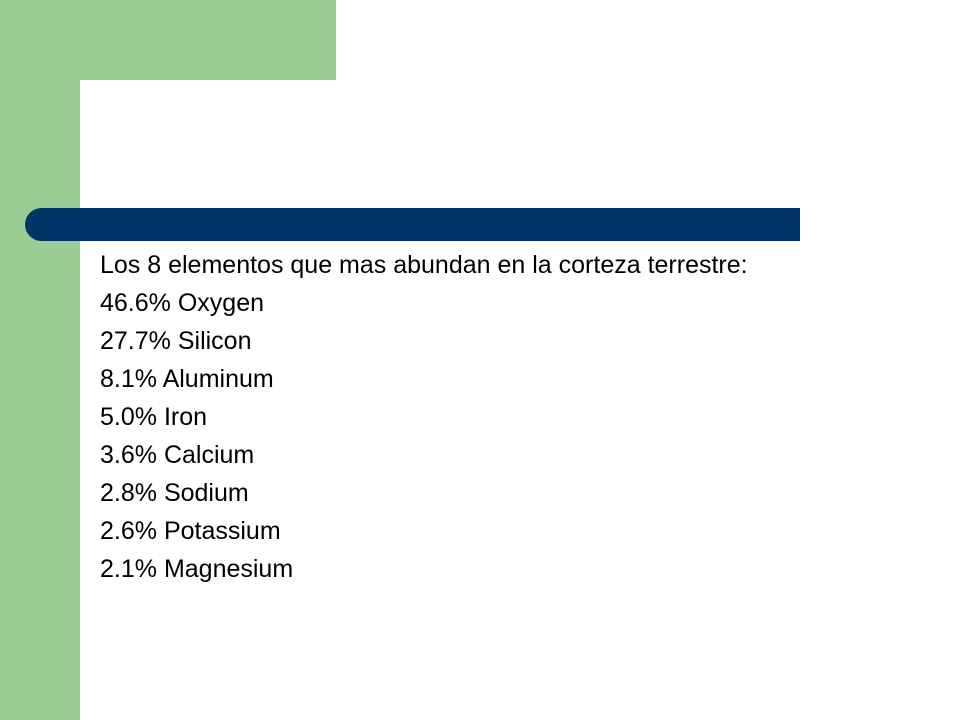  What do you see at coordinates (128, 379) in the screenshot?
I see `element-percent: 8.1%` at bounding box center [128, 379].